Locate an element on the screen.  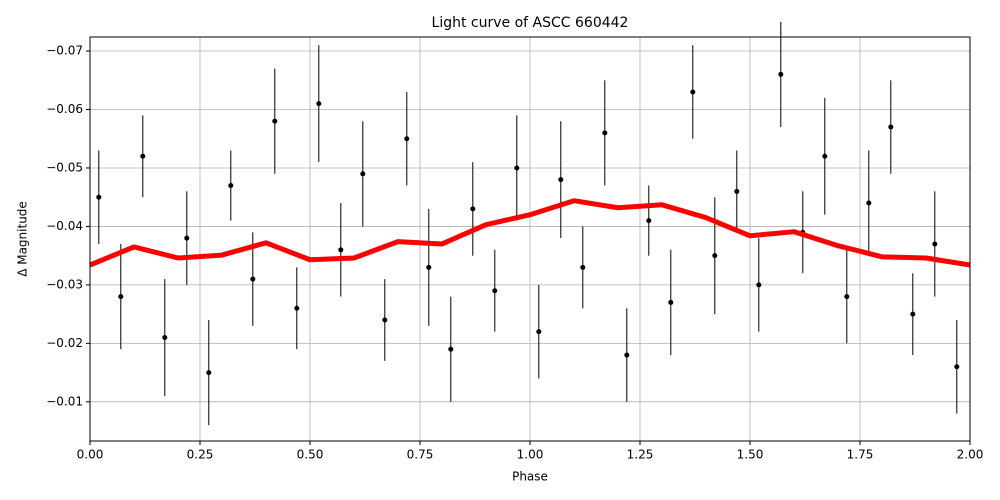
x-tick-label: 0.25 is located at coordinates (200, 455).